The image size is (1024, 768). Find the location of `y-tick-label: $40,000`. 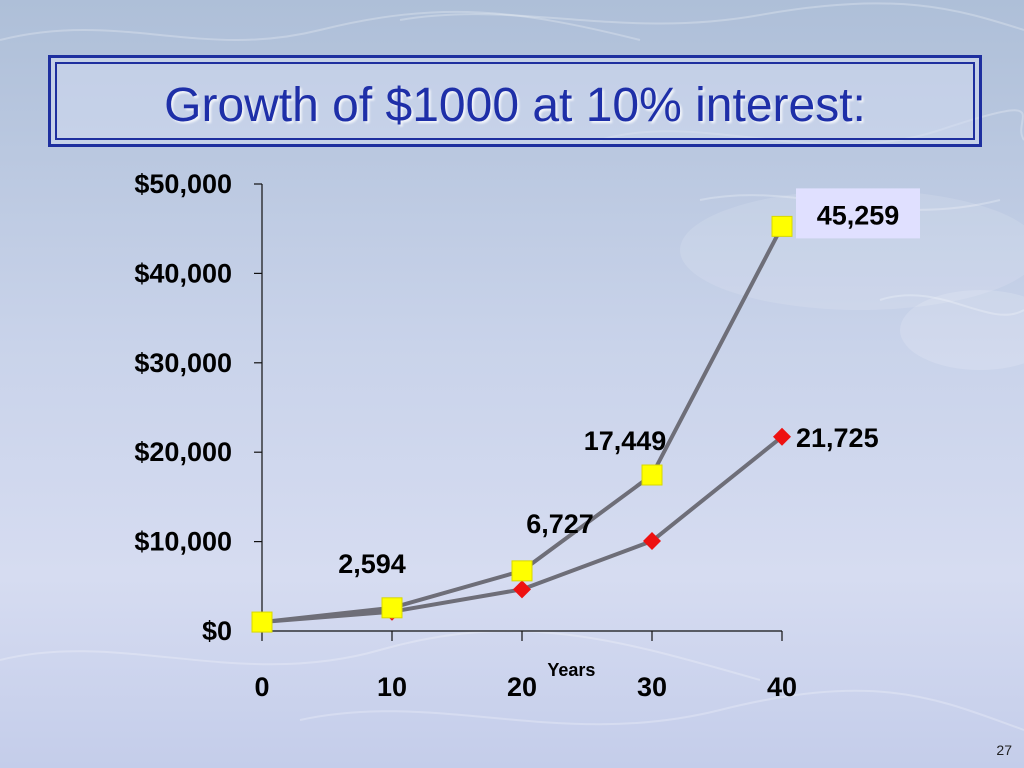

y-tick-label: $40,000 is located at coordinates (183, 273).